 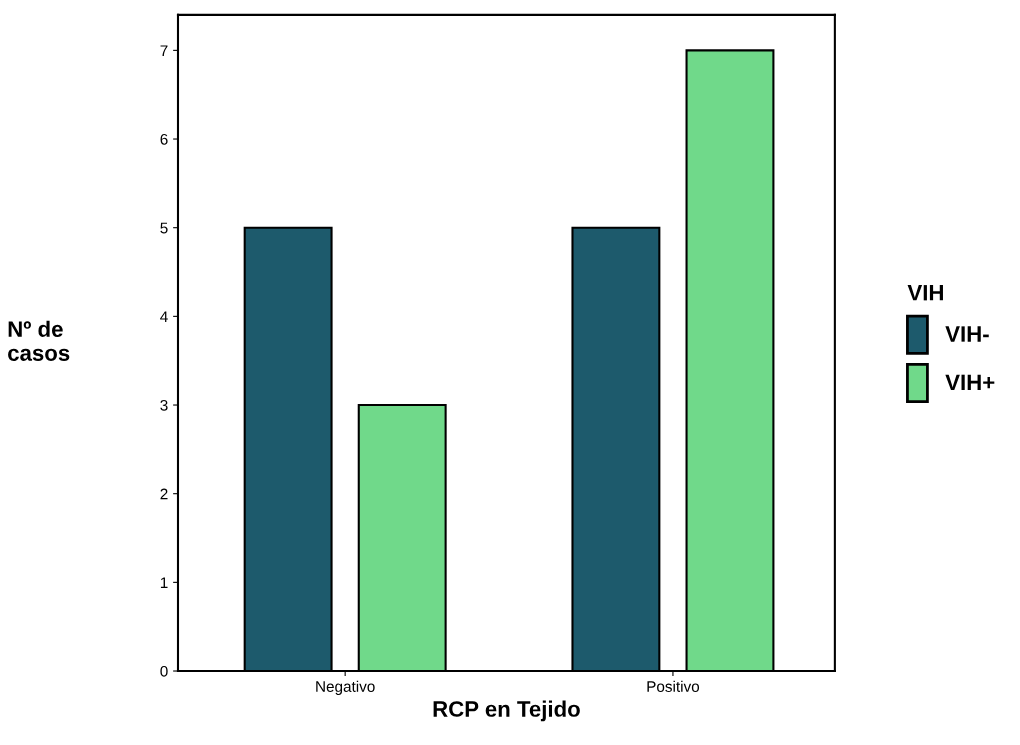 I want to click on legend-label: VIH-, so click(x=967, y=334).